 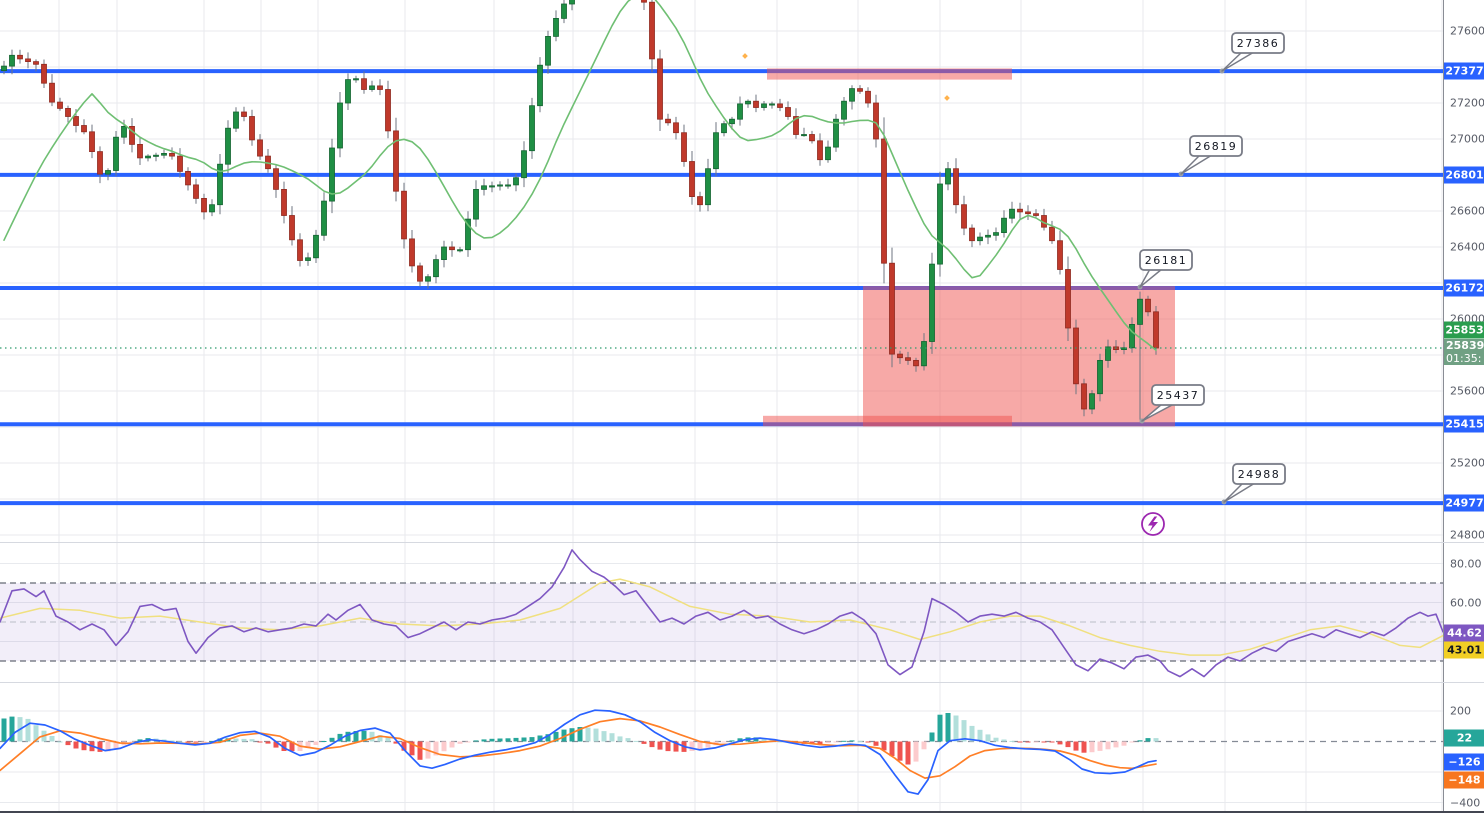 What do you see at coordinates (1211, 268) in the screenshot?
I see `price-callouts: 27386 26819 26181 25437 24988` at bounding box center [1211, 268].